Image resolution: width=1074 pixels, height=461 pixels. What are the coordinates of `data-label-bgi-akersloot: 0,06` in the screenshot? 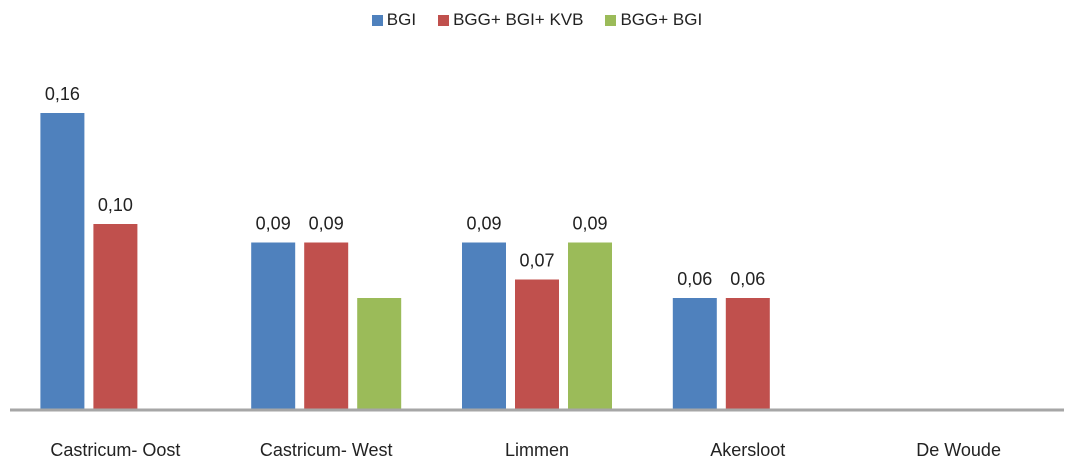 It's located at (694, 279).